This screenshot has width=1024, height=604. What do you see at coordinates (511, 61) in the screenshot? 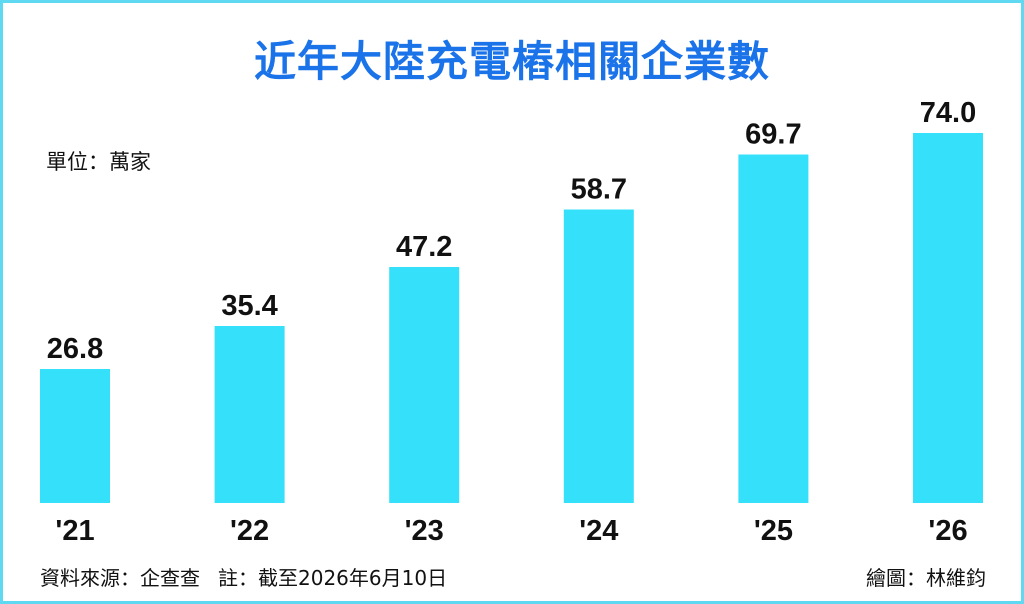
I see `chart-title: 近年大陸充電樁相關企業數` at bounding box center [511, 61].